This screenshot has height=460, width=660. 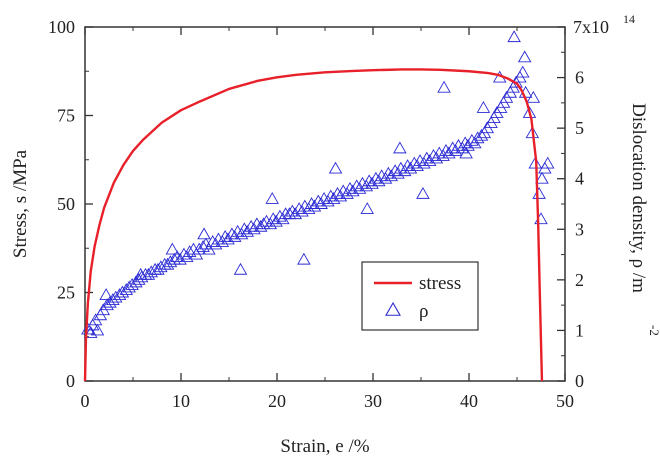 What do you see at coordinates (20, 203) in the screenshot?
I see `y-left-axis-title: Stress, s /MPa` at bounding box center [20, 203].